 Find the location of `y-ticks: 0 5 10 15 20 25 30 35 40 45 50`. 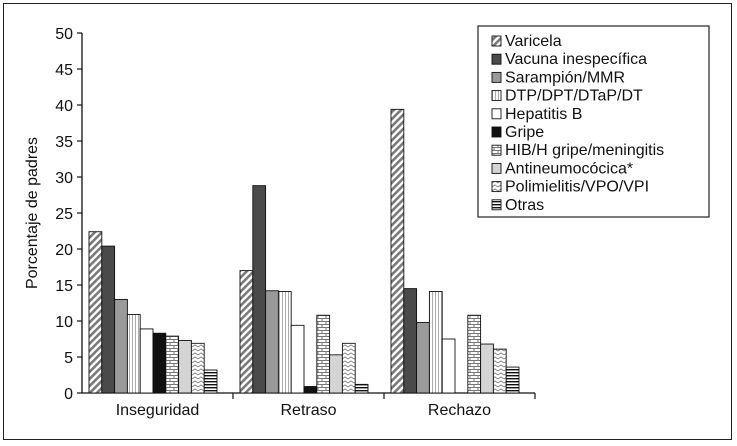

y-ticks: 0 5 10 15 20 25 30 35 40 45 50 is located at coordinates (68, 214).